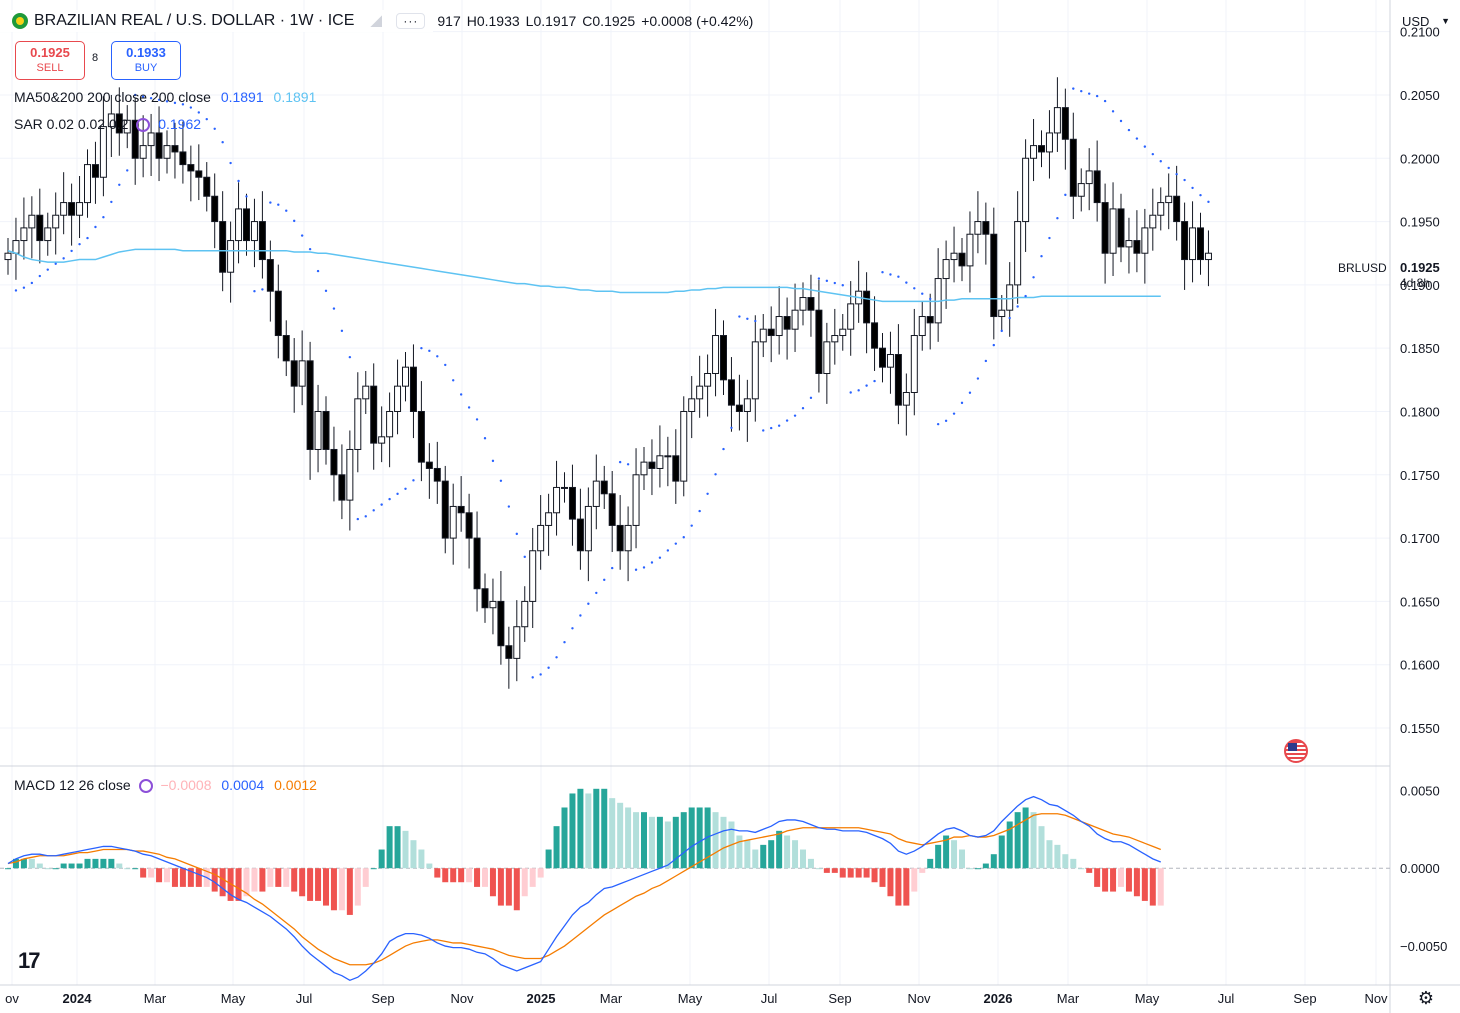 Image resolution: width=1460 pixels, height=1013 pixels. Describe the element at coordinates (1420, 475) in the screenshot. I see `price-tick-label: 0.1750` at that location.